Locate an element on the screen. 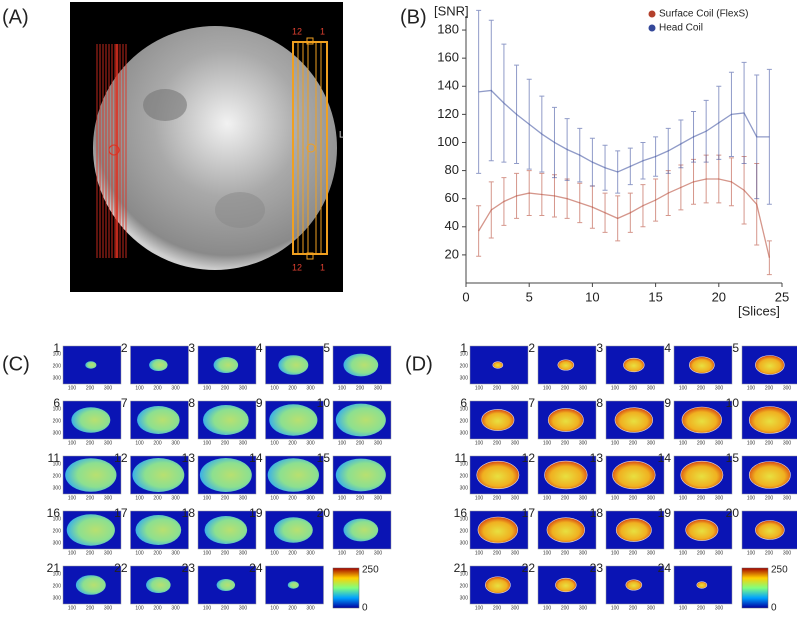 The image size is (797, 622). x-tick-label: 20 is located at coordinates (719, 296).